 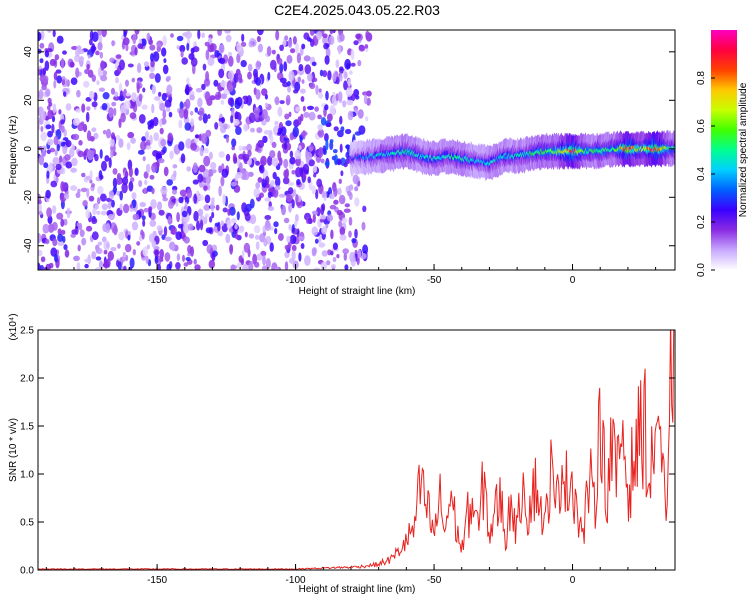 What do you see at coordinates (13, 450) in the screenshot?
I see `snr-y-label: SNR (10 * v/v)` at bounding box center [13, 450].